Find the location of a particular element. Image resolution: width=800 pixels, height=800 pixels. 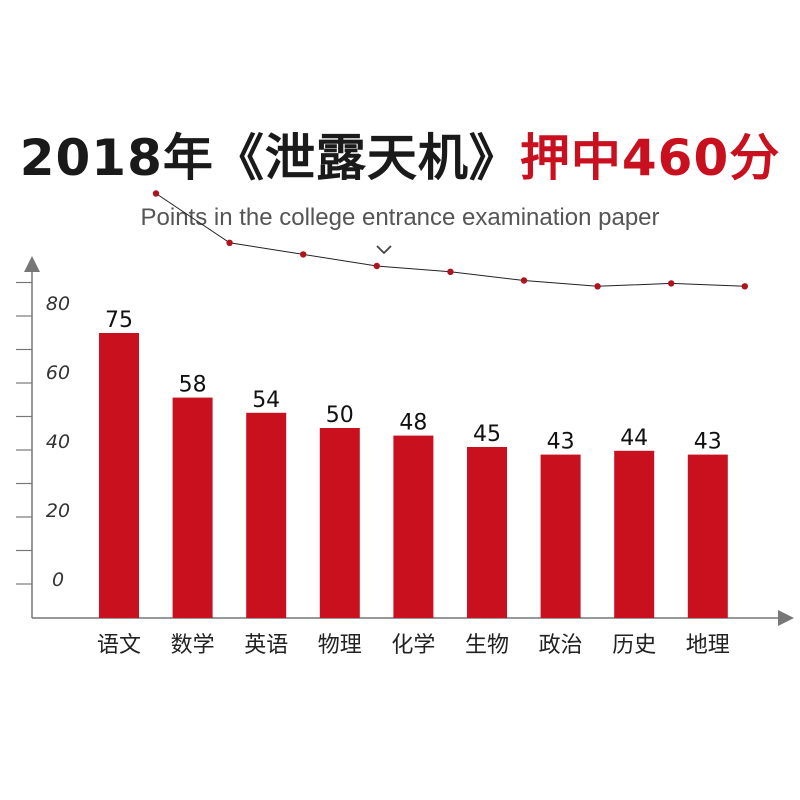

x-tick-label: 物理 is located at coordinates (340, 645).